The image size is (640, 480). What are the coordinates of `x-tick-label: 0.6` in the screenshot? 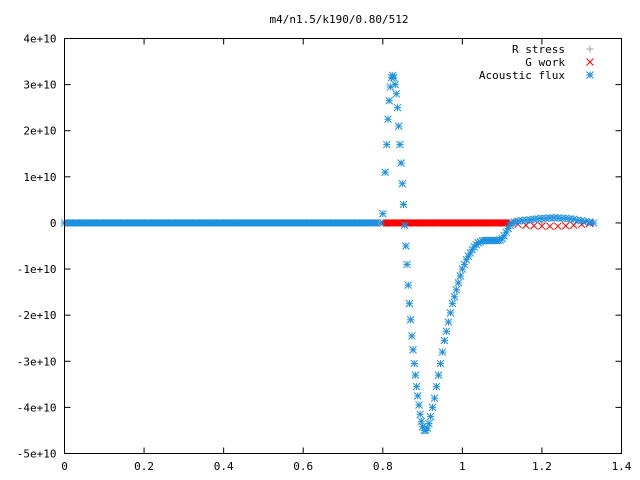 It's located at (303, 466).